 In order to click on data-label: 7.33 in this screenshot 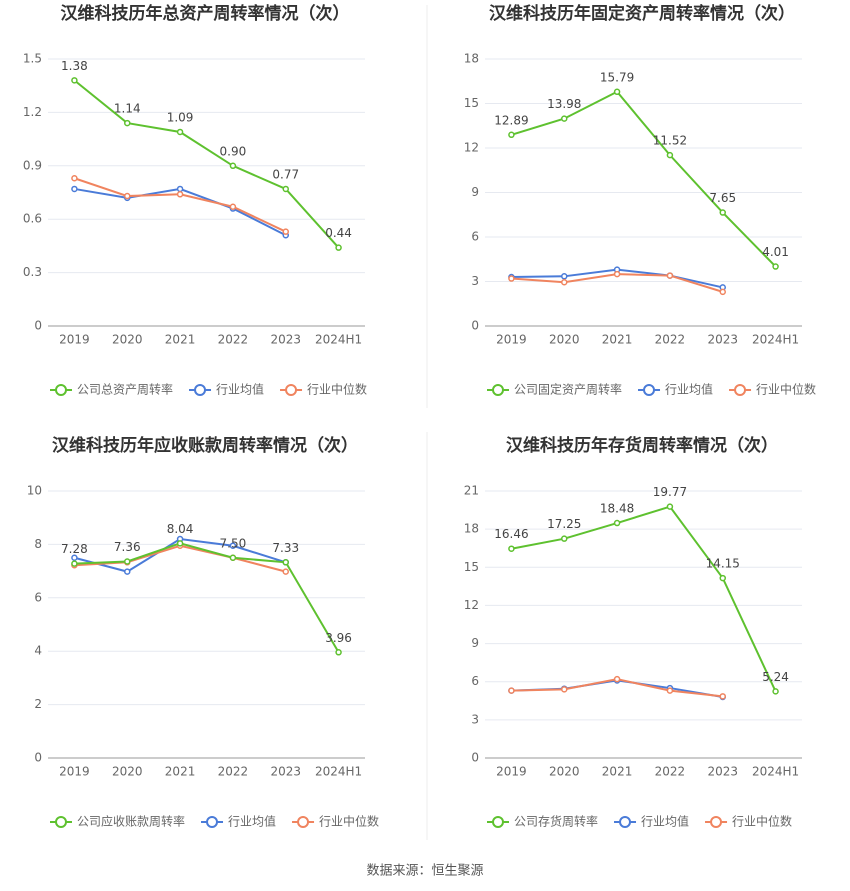, I will do `click(285, 548)`.